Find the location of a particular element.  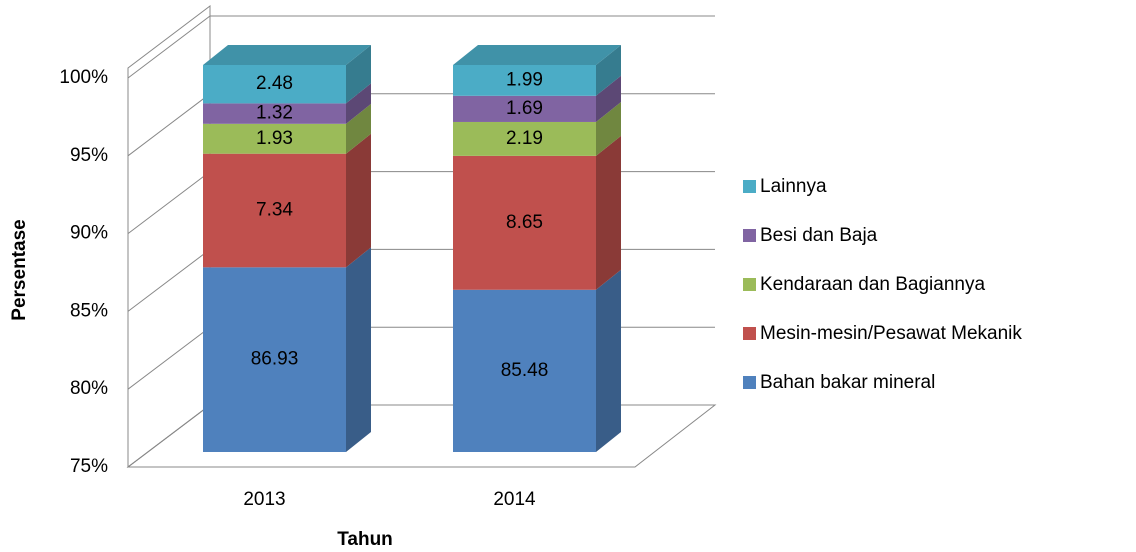

data-label: 86.93 is located at coordinates (275, 359).